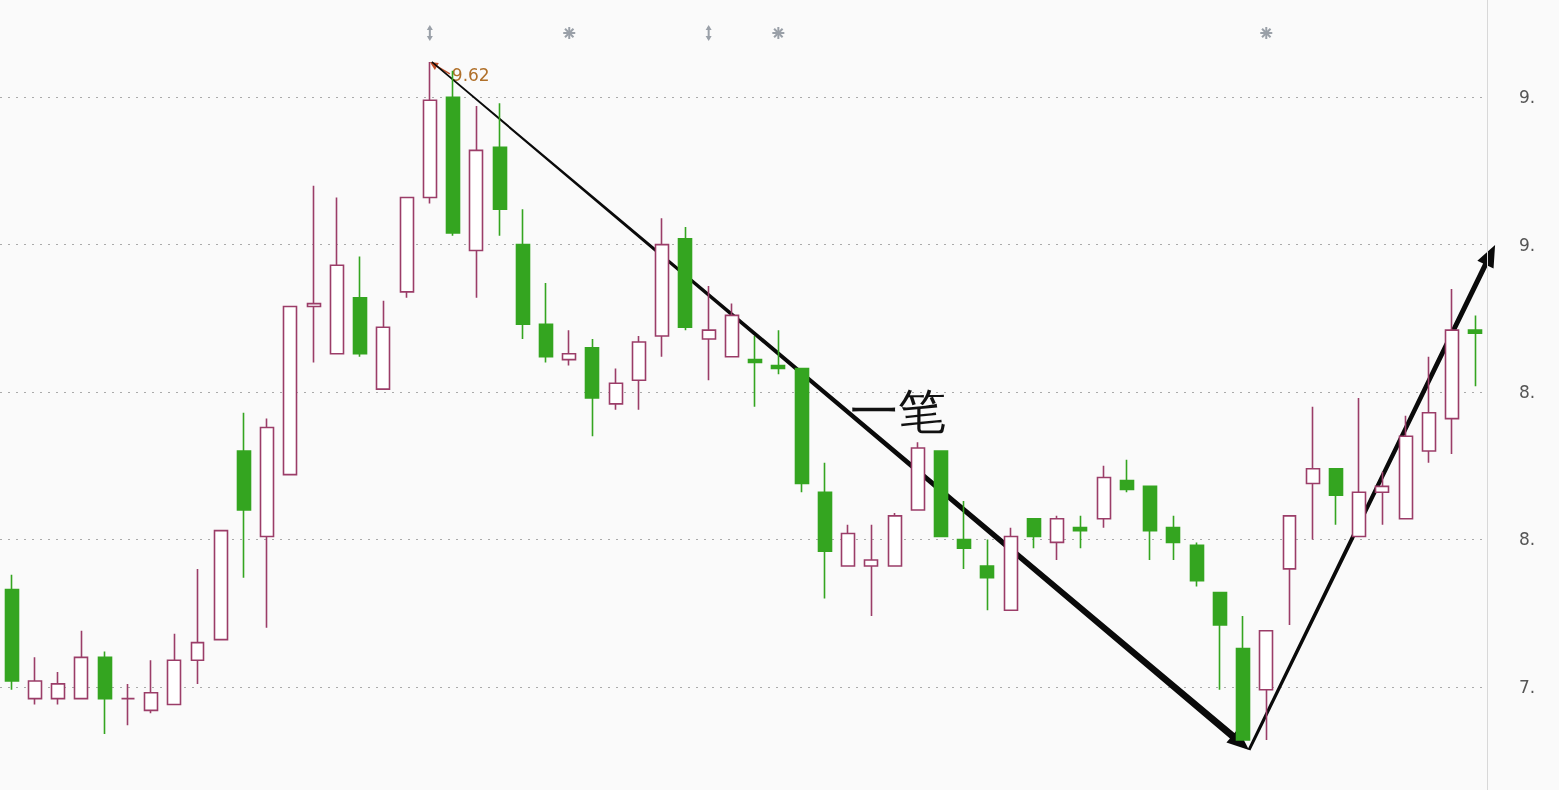 The image size is (1559, 790). I want to click on y-tick-label: 7., so click(1527, 686).